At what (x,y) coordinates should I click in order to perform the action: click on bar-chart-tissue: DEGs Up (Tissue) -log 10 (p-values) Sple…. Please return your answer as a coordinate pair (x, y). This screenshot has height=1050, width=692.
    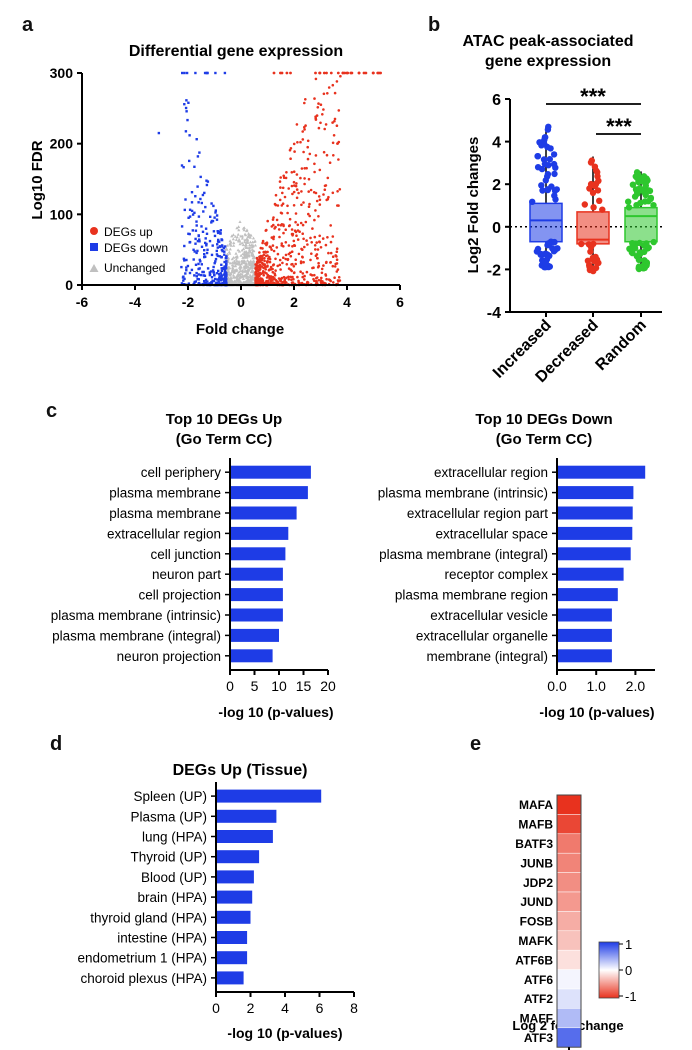
    Looking at the image, I should click on (217, 901).